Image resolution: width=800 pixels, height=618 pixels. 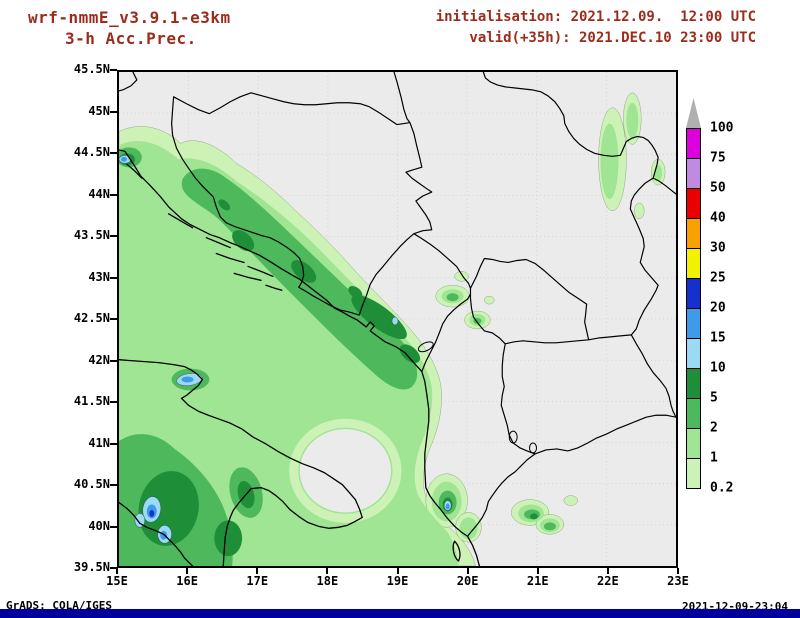 I want to click on precip-gap, so click(x=345, y=471).